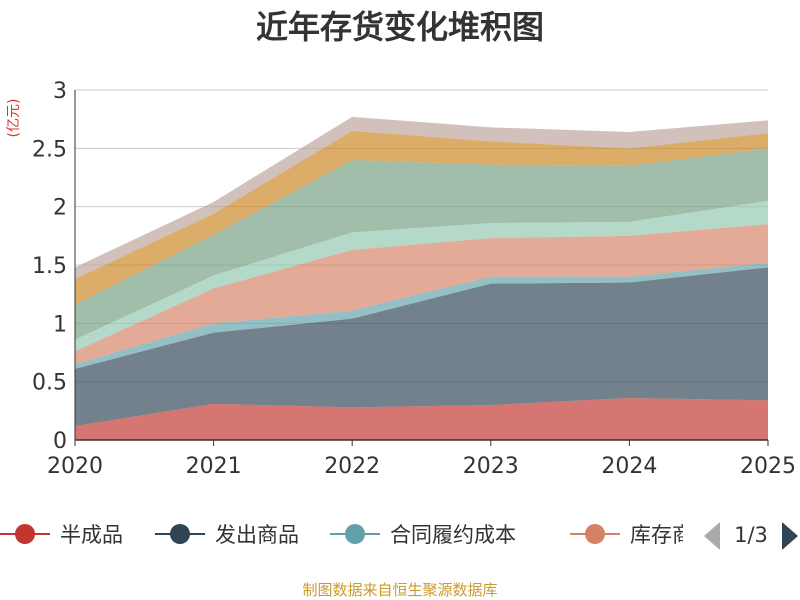 This screenshot has width=800, height=600. I want to click on legend-item: 发出商品, so click(227, 535).